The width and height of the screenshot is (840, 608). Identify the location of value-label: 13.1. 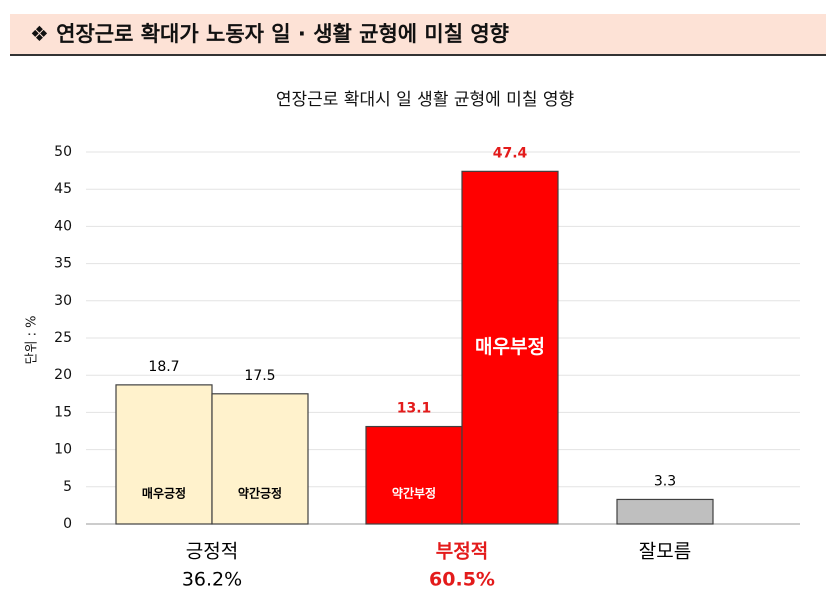
(414, 409).